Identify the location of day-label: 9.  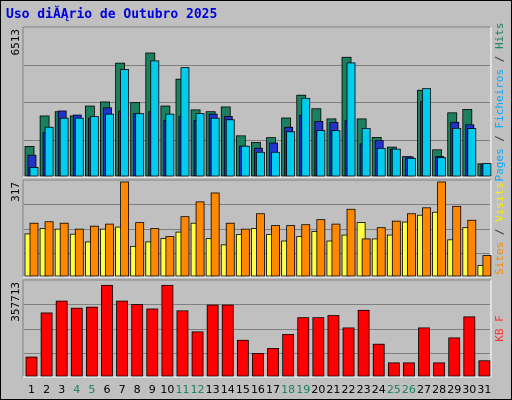
(152, 389).